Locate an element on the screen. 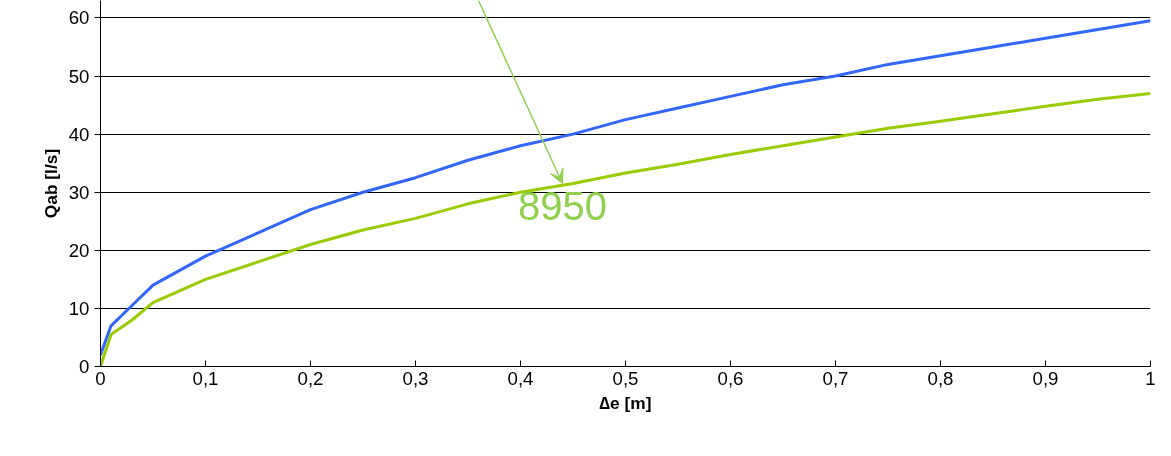 The width and height of the screenshot is (1171, 456). x-tick-label: 0,2 is located at coordinates (310, 378).